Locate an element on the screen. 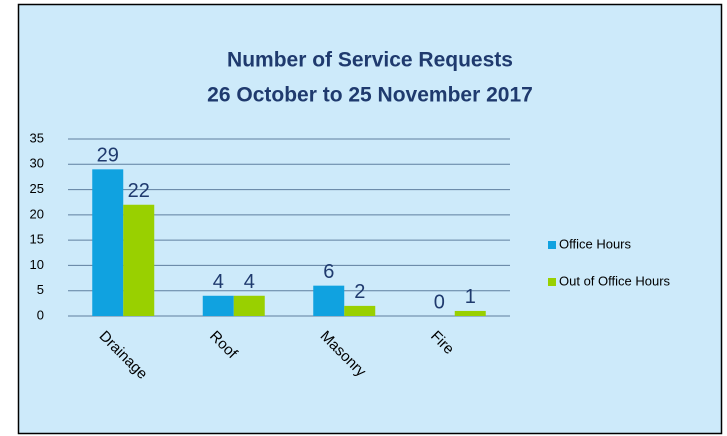  data-label: 22 is located at coordinates (139, 191).